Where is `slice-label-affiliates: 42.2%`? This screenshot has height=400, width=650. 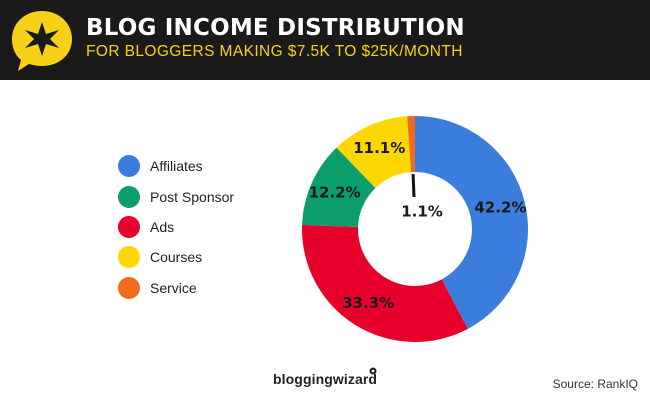 slice-label-affiliates: 42.2% is located at coordinates (500, 207).